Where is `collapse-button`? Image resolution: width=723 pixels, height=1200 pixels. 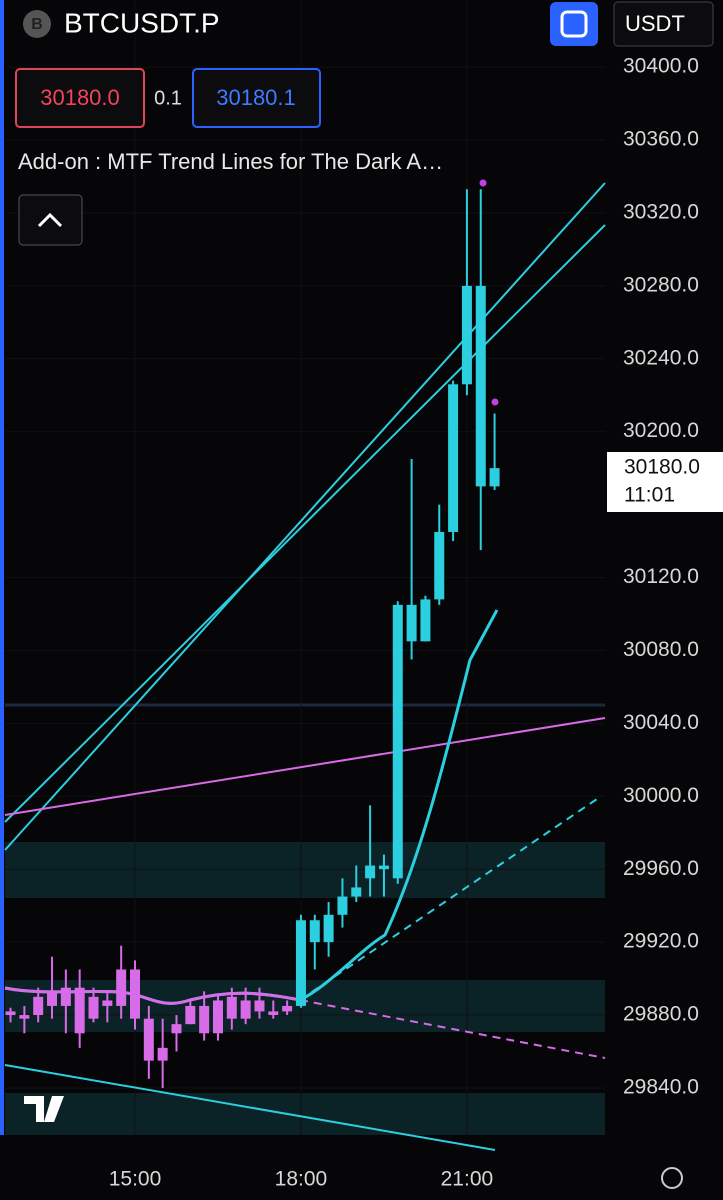 collapse-button is located at coordinates (50, 220).